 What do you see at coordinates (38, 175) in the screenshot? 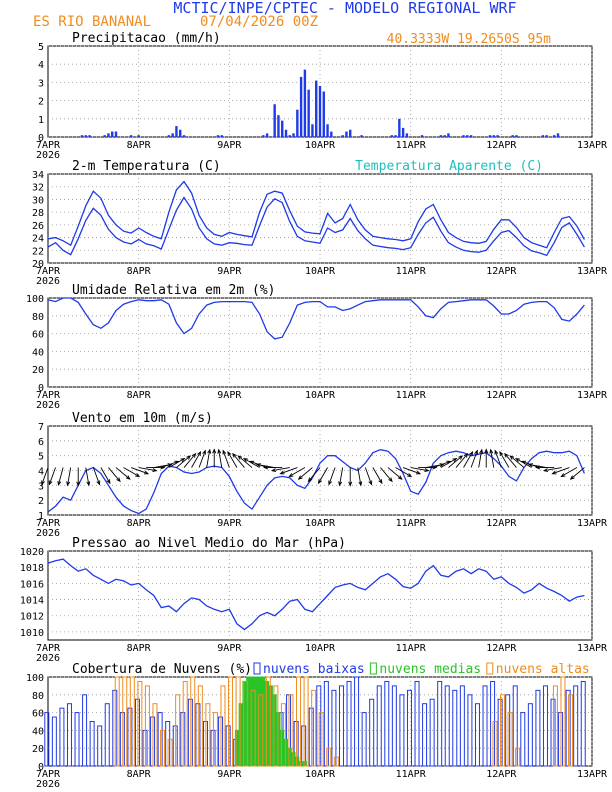
I see `y-tick-label: 34` at bounding box center [38, 175].